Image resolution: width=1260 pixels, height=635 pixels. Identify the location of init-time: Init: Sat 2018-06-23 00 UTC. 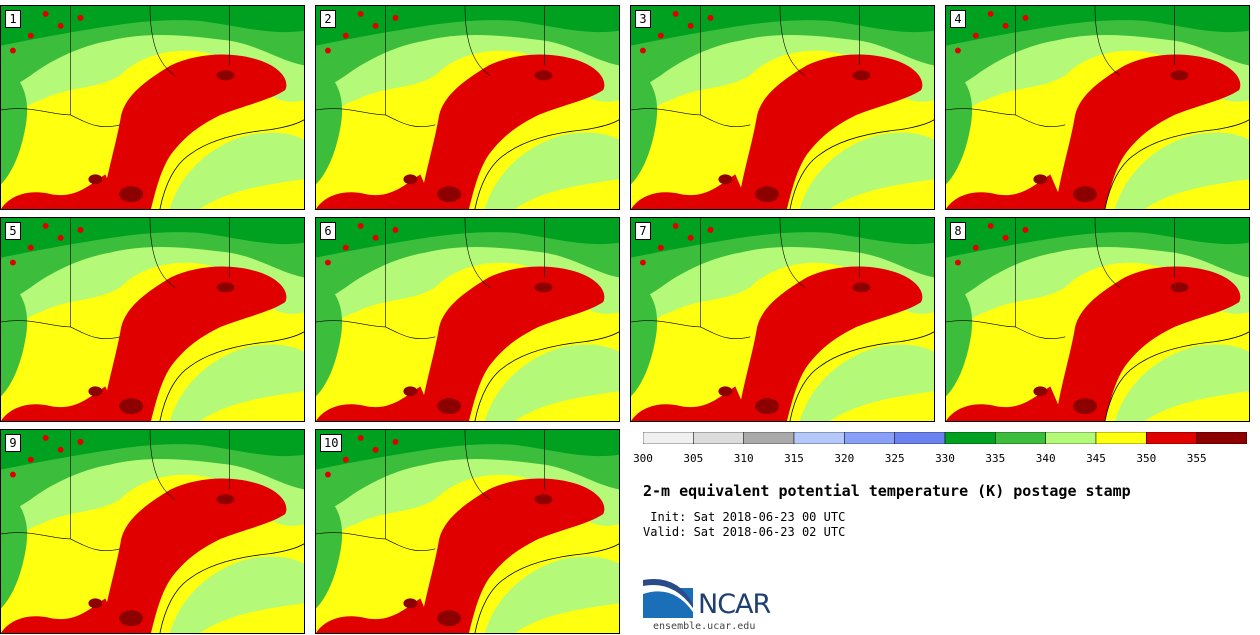
(744, 517).